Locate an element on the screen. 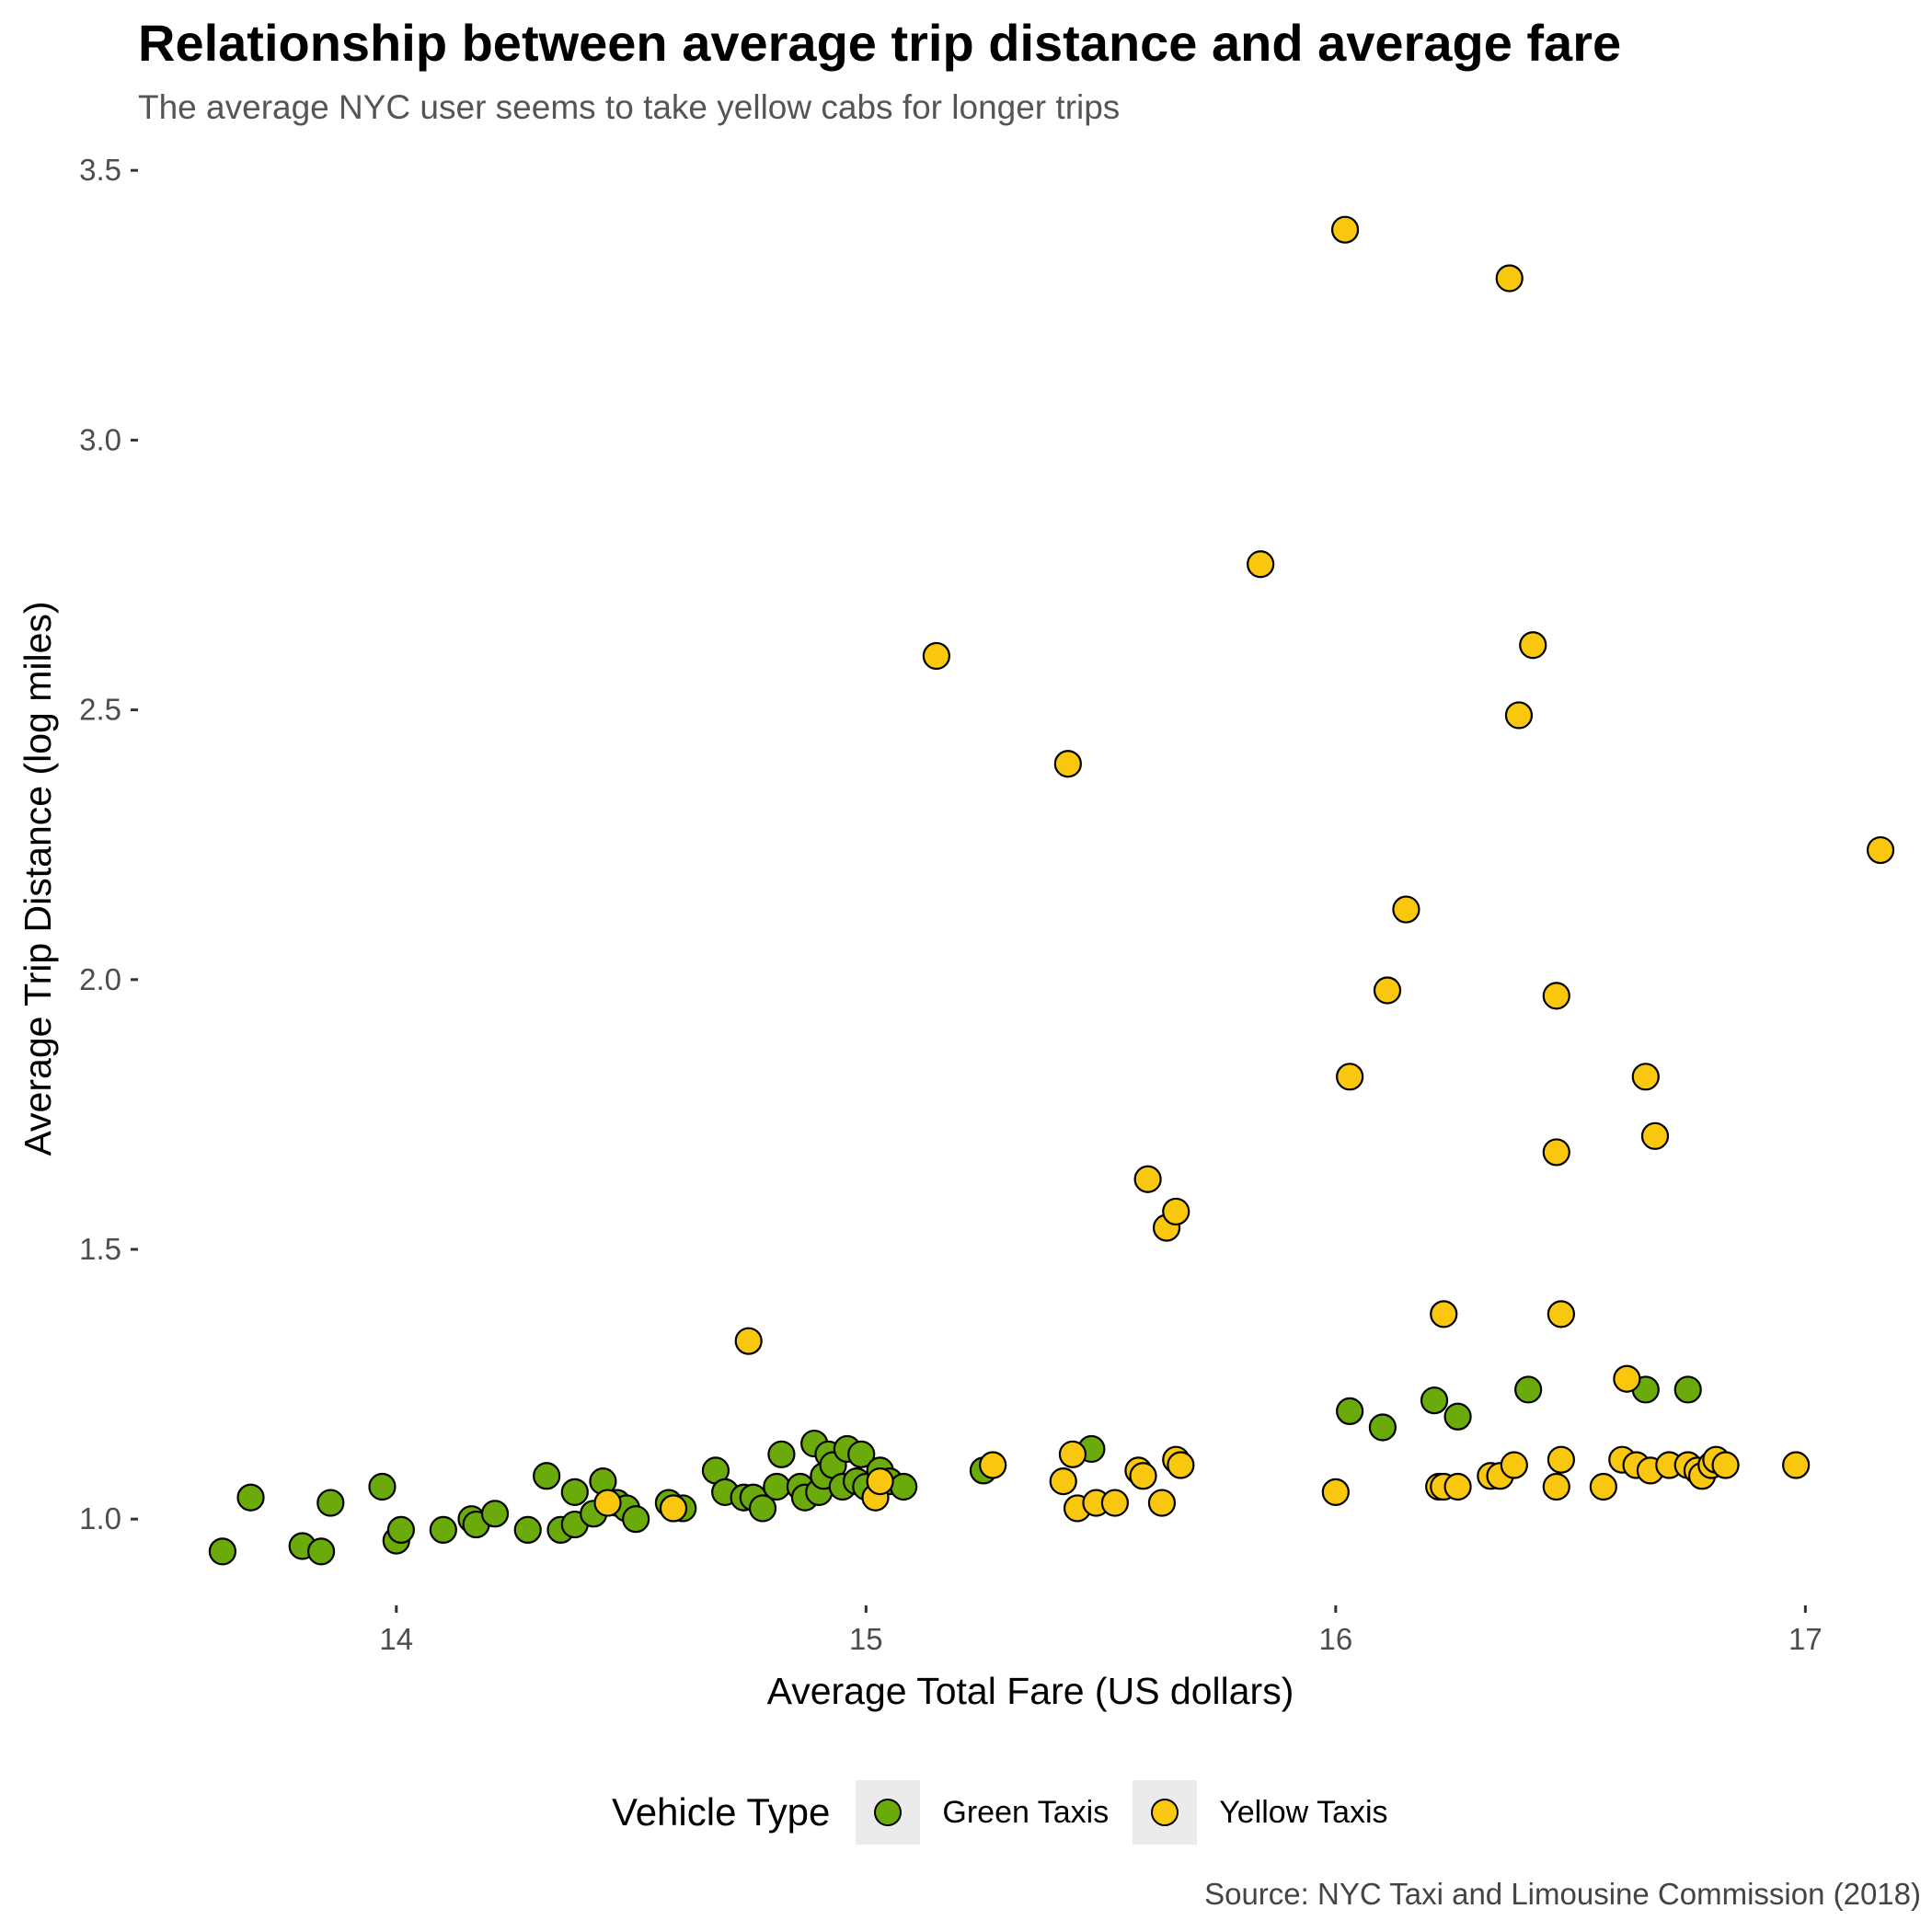  y-tick-label: 3.0 is located at coordinates (100, 439).